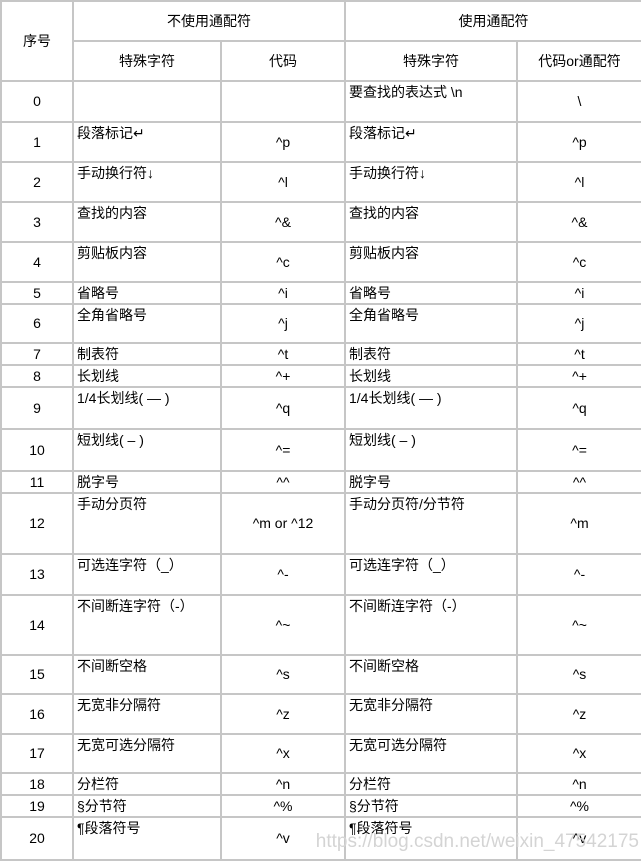  I want to click on cell-no: 6, so click(37, 323).